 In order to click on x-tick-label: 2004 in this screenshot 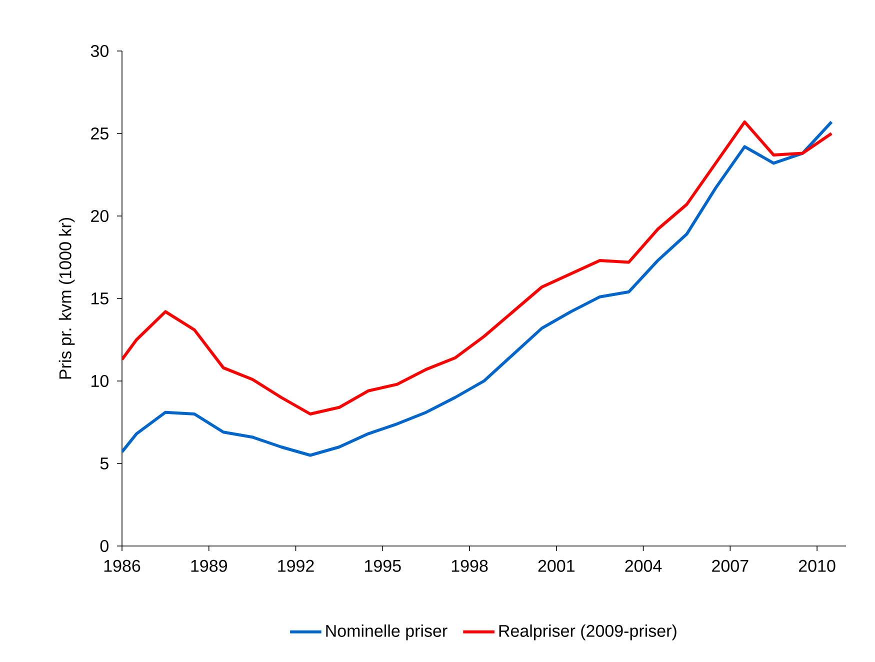, I will do `click(643, 566)`.